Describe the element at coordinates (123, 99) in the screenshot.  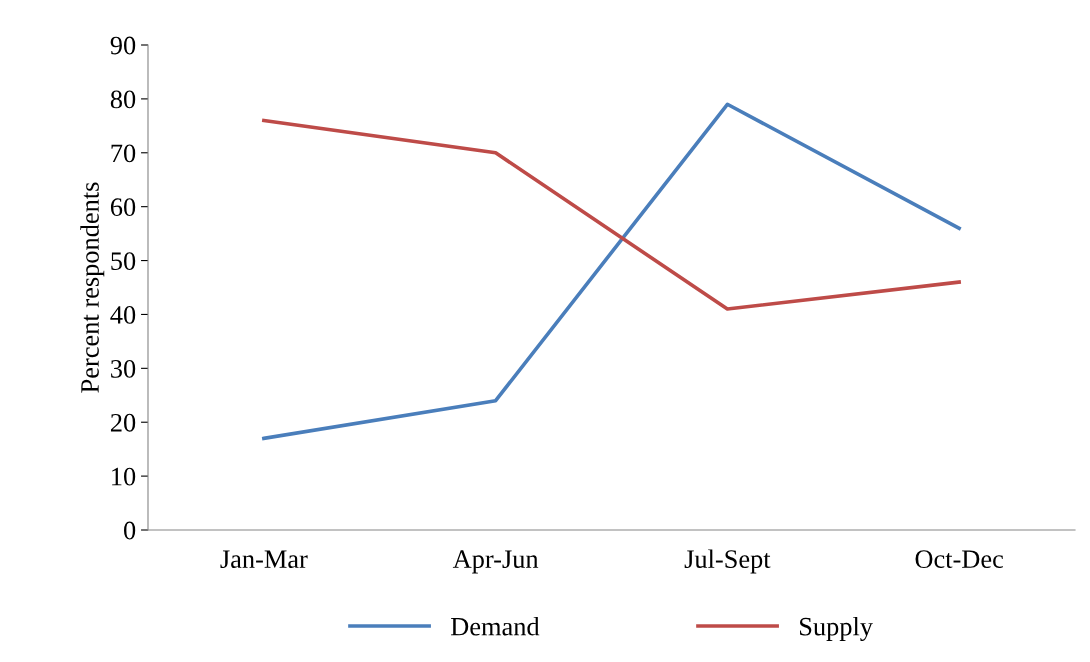
I see `y-tick-label: 80` at that location.